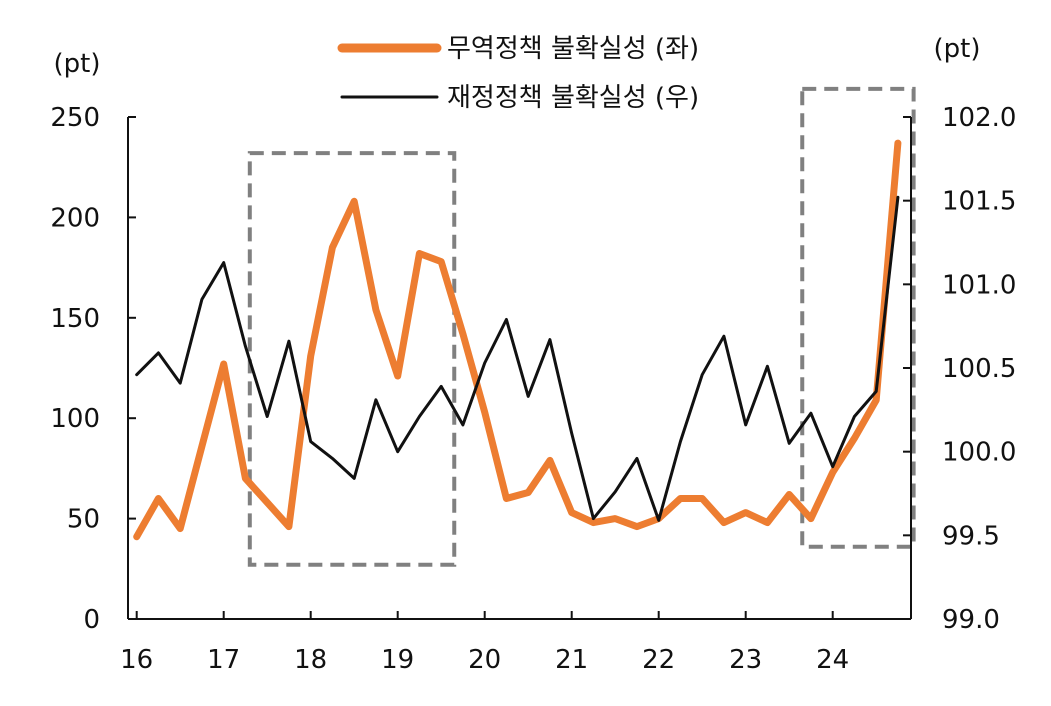  What do you see at coordinates (136, 660) in the screenshot?
I see `x-tick-label: 16` at bounding box center [136, 660].